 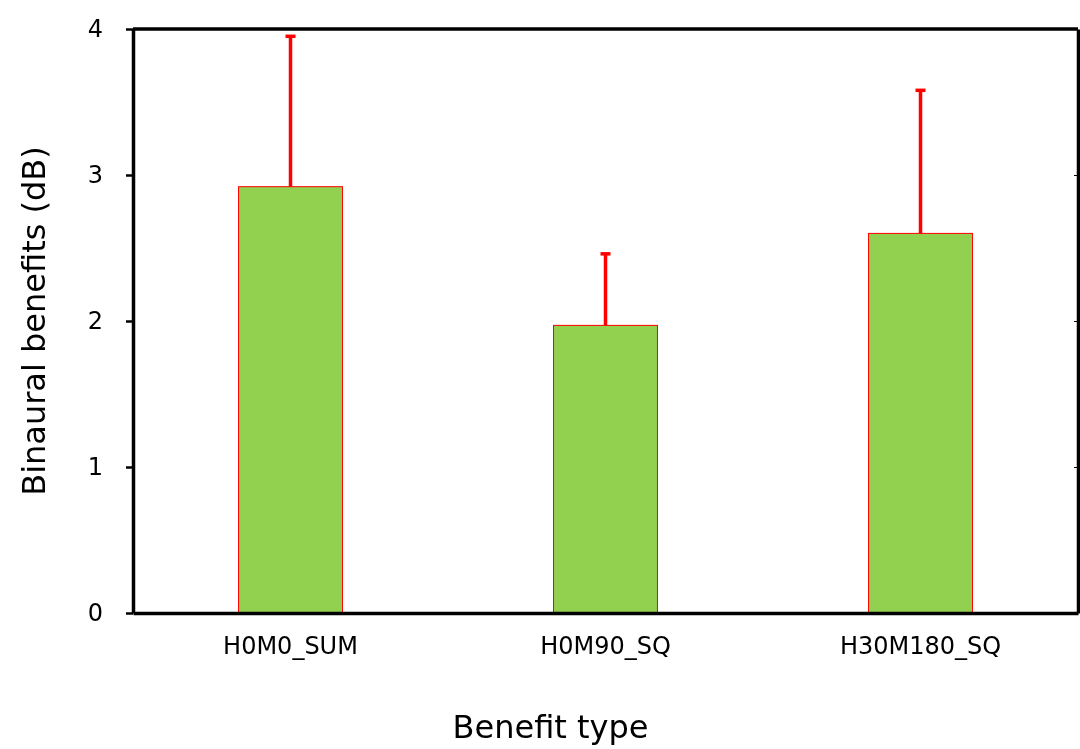 What do you see at coordinates (605, 646) in the screenshot?
I see `x-tick-label: H0M90_SQ` at bounding box center [605, 646].